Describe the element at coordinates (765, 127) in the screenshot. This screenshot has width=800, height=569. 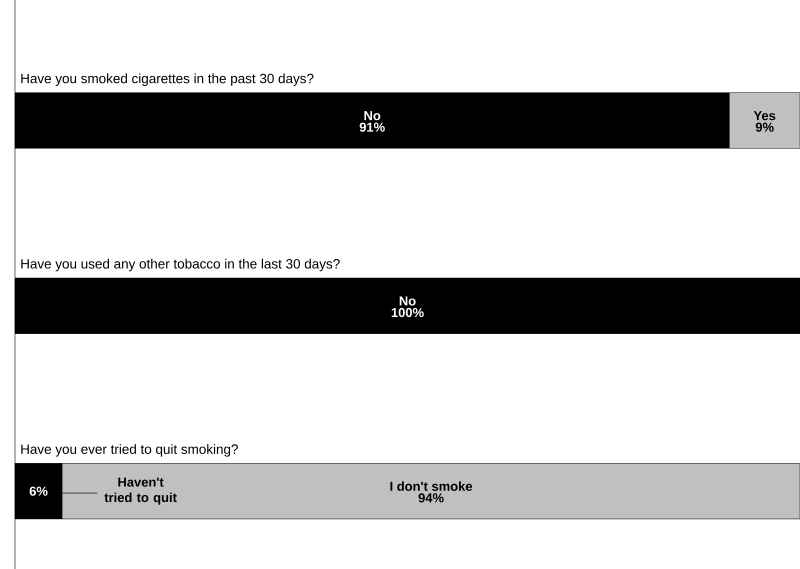
I see `data-label: 9%` at that location.